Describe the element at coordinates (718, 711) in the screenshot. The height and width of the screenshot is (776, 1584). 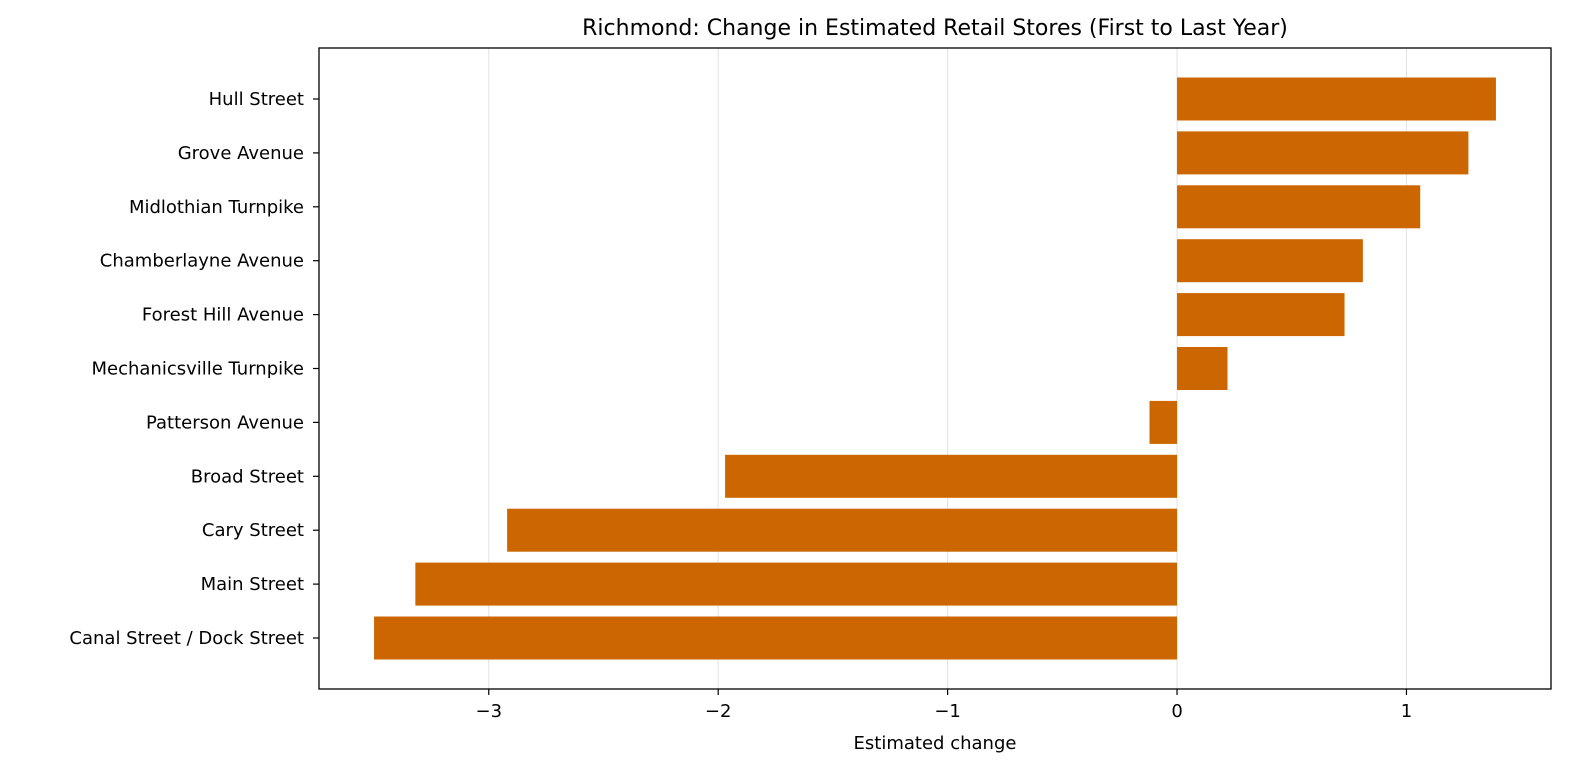
I see `x-tick-label: −2` at that location.